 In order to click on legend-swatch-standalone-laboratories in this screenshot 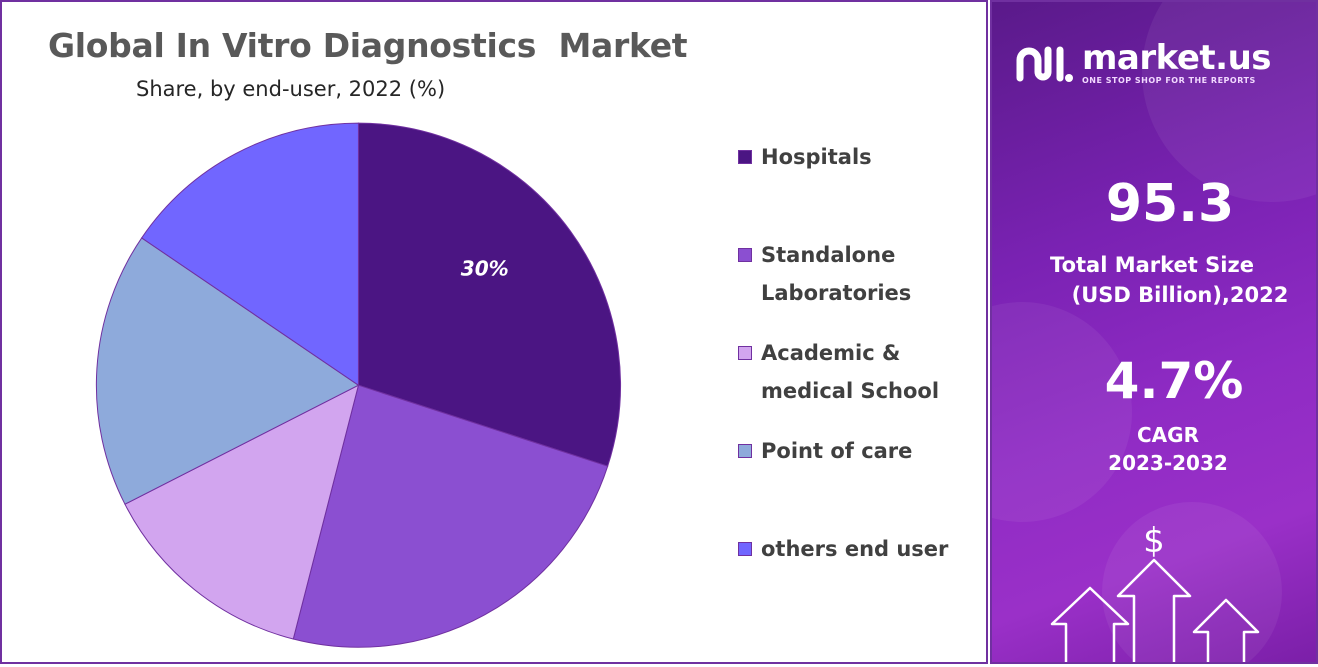, I will do `click(745, 255)`.